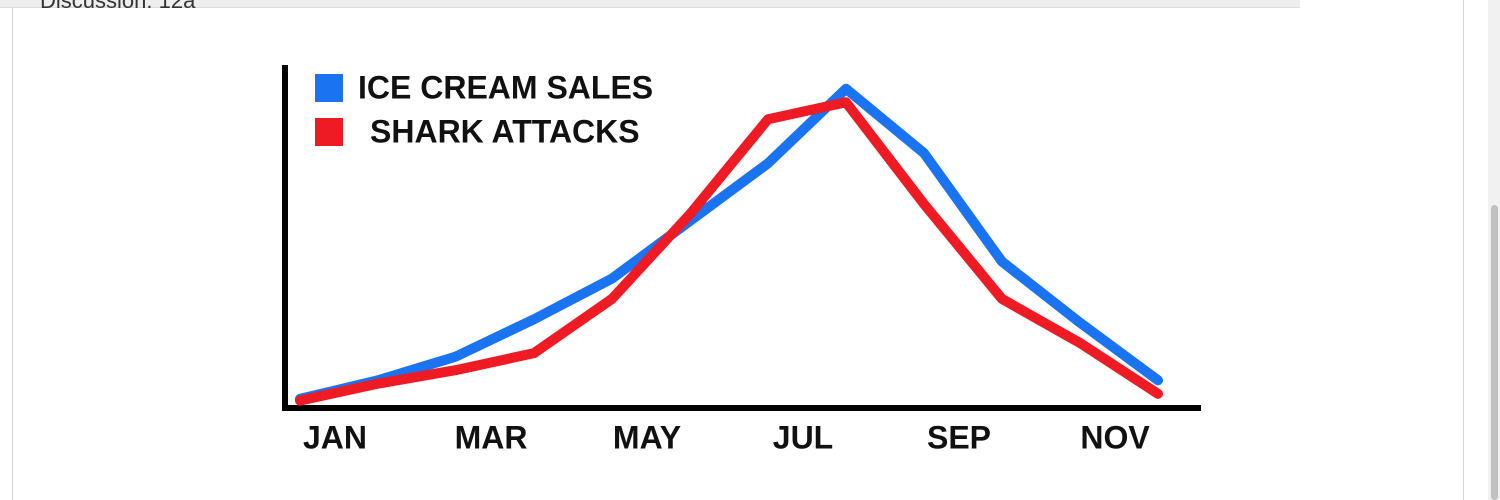 This screenshot has width=1500, height=500. I want to click on x-tick-label: JAN, so click(335, 437).